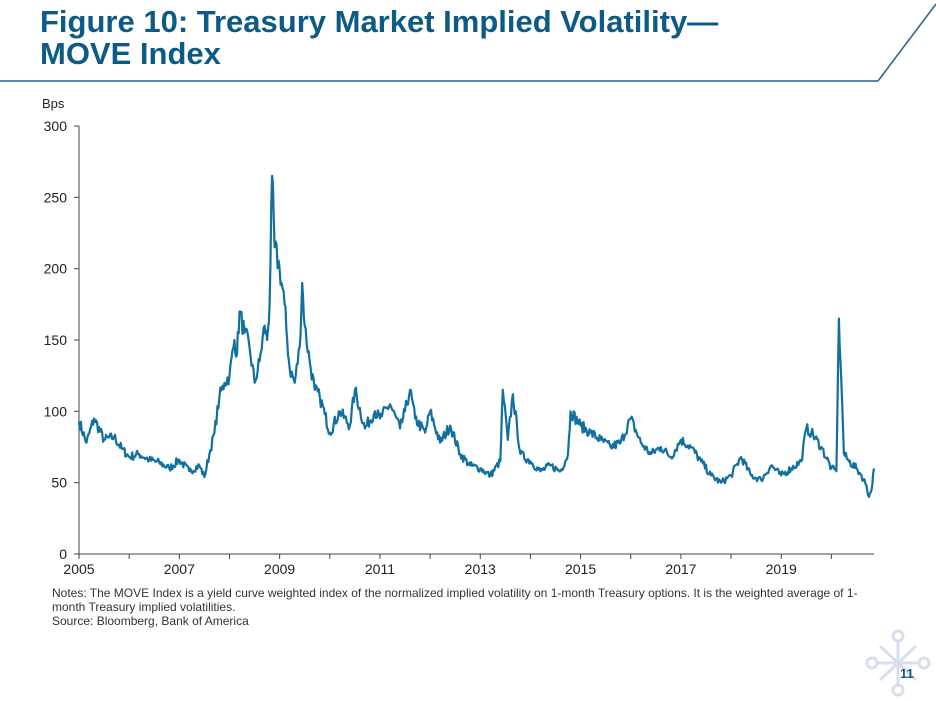  I want to click on company-logo-icon, so click(898, 663).